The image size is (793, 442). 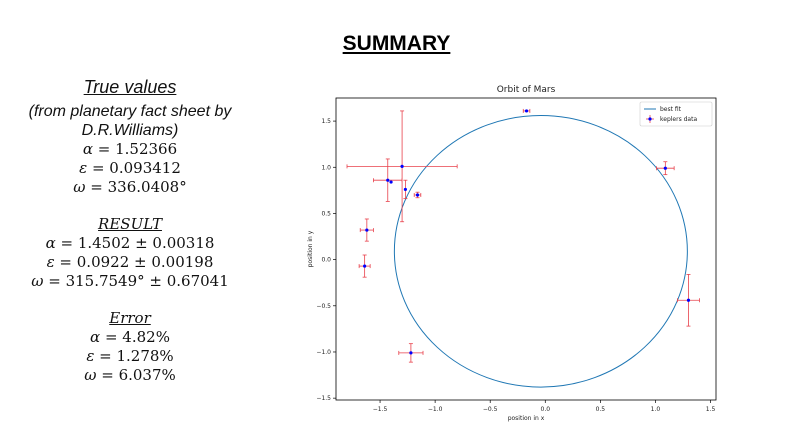 I want to click on true-omega-line: ω = 336.0408°, so click(x=130, y=187).